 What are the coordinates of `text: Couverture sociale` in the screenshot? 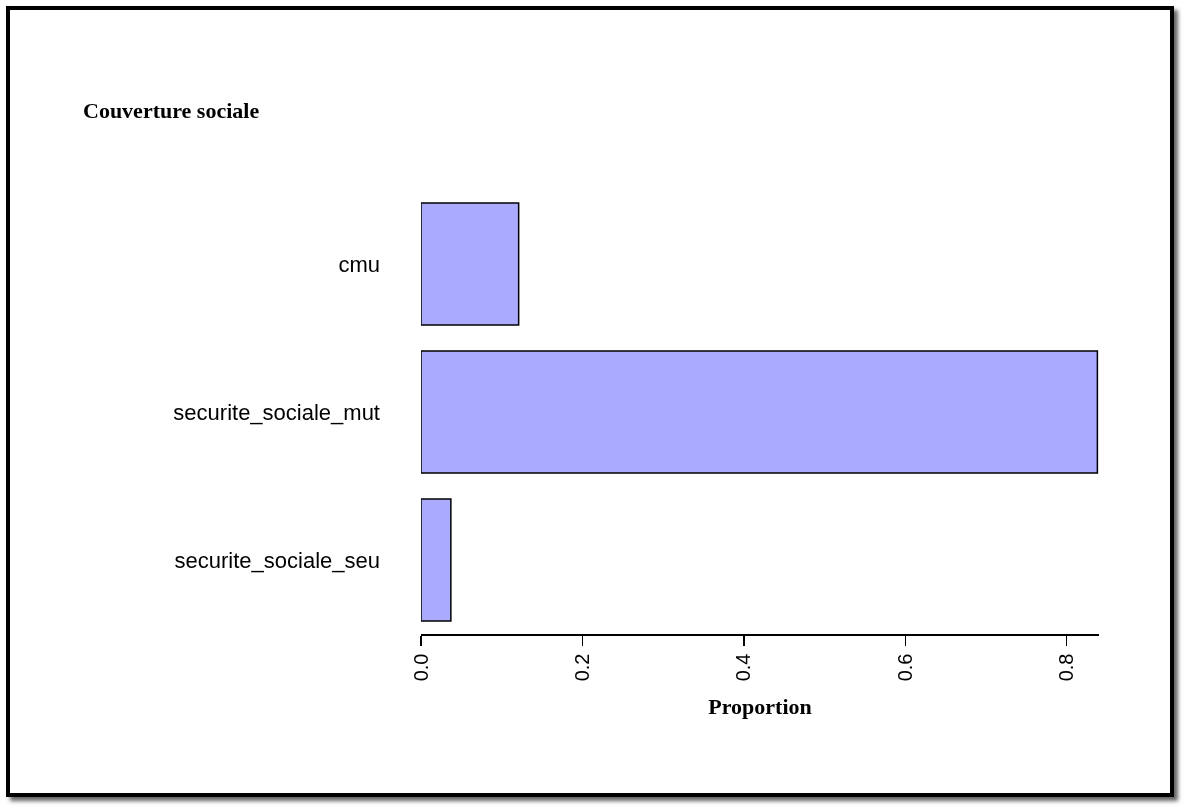 It's located at (171, 110).